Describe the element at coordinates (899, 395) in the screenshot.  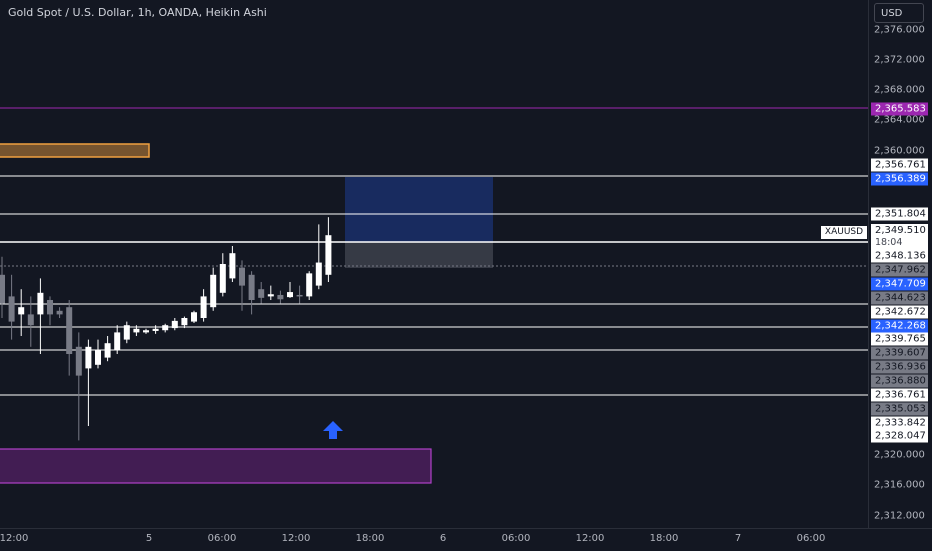
I see `price-line-label: 2,336.761` at that location.